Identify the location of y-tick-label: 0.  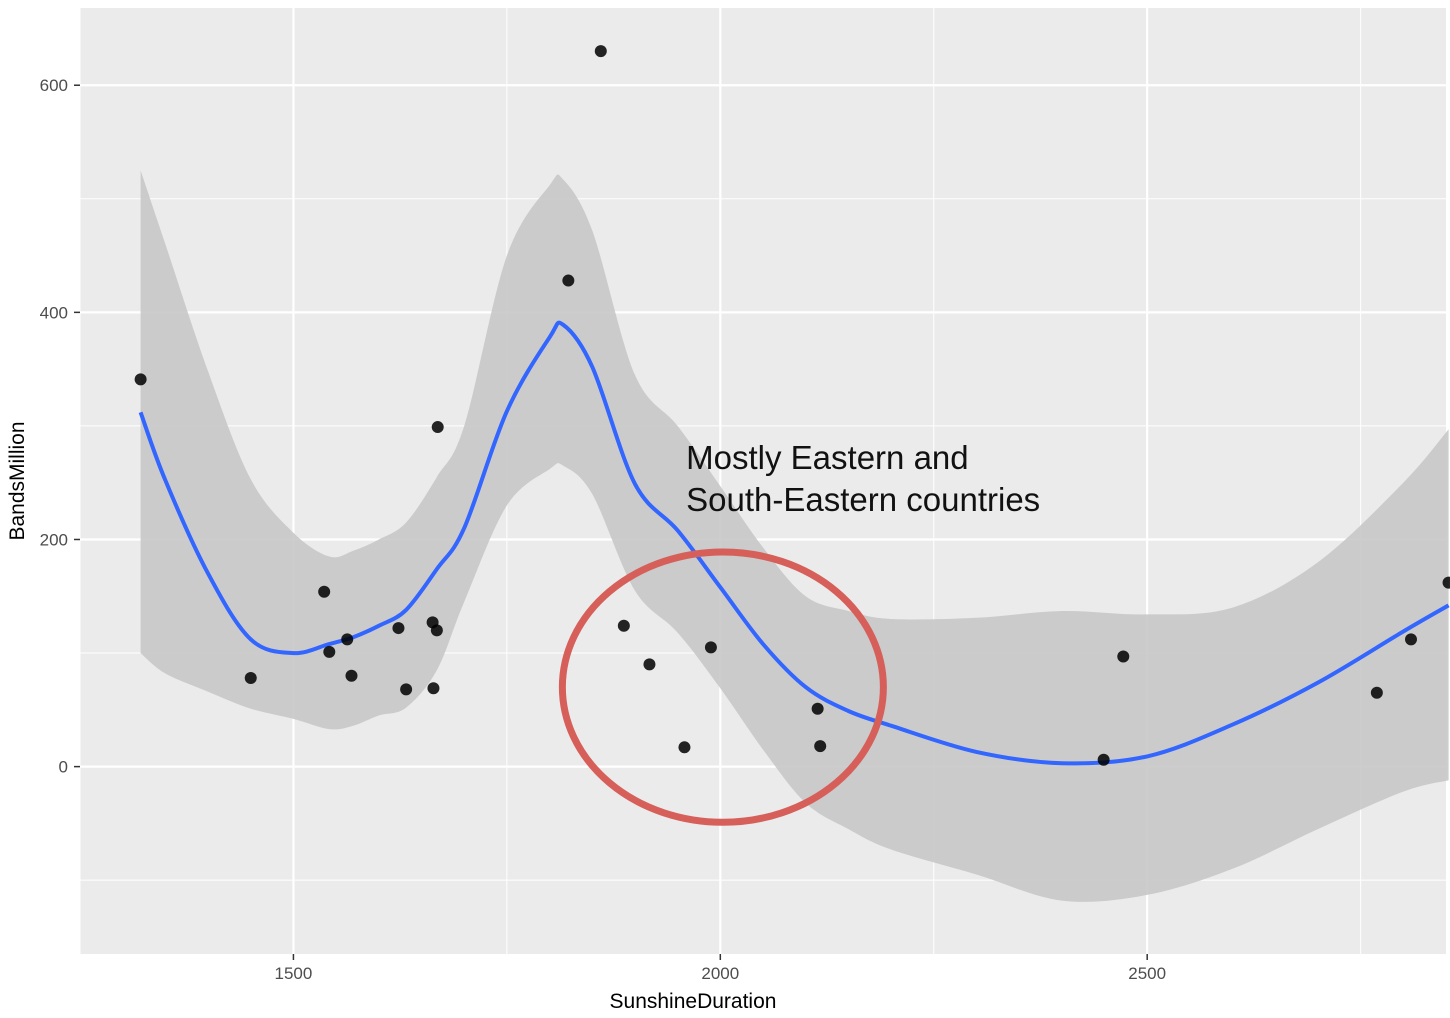
(63, 767).